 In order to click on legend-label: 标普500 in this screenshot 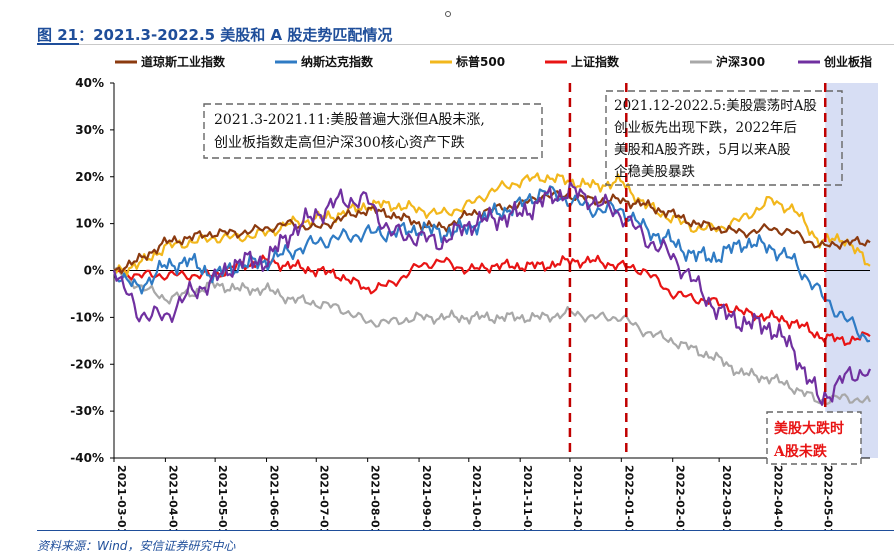, I will do `click(480, 61)`.